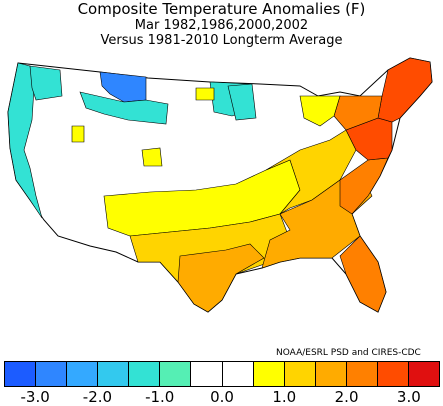 This screenshot has width=443, height=406. I want to click on map-credit: NOAA/ESRL PSD and CIRES-CDC, so click(348, 353).